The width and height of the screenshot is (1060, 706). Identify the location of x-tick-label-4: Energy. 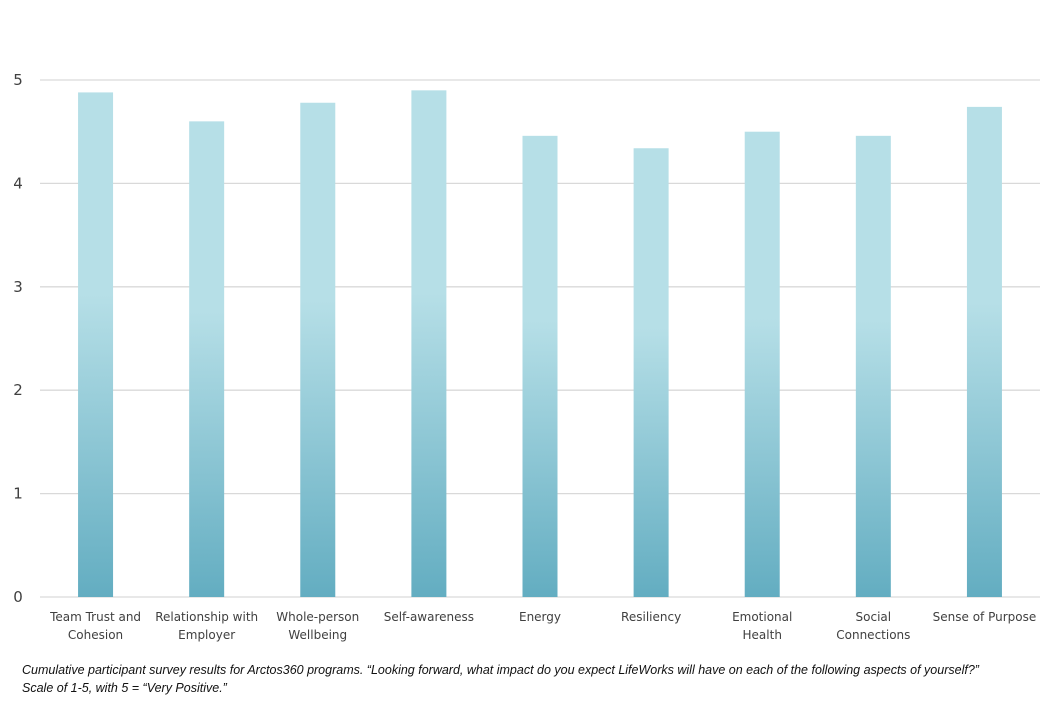
(540, 617).